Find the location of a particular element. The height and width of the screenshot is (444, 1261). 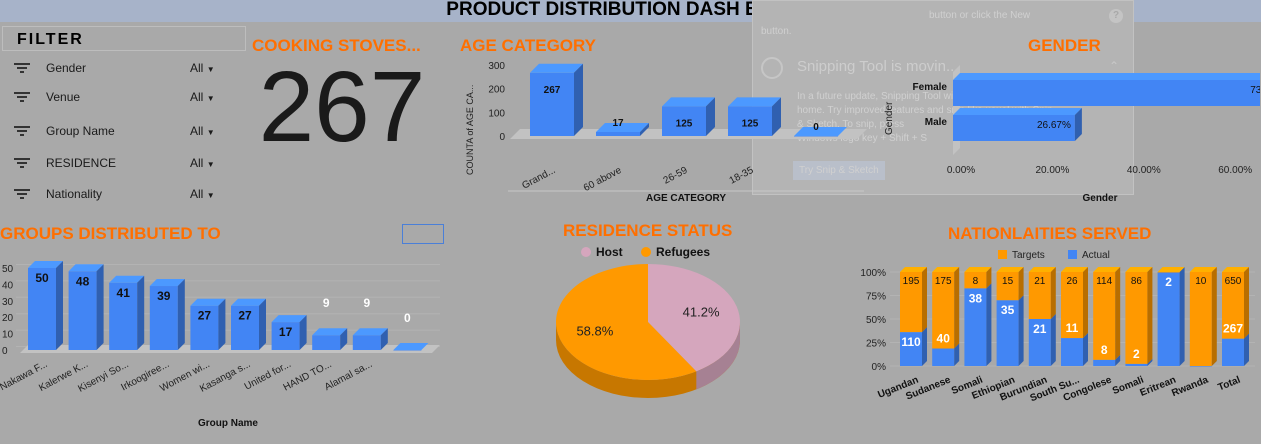

nat-y-tick-label: 25% is located at coordinates (876, 344).